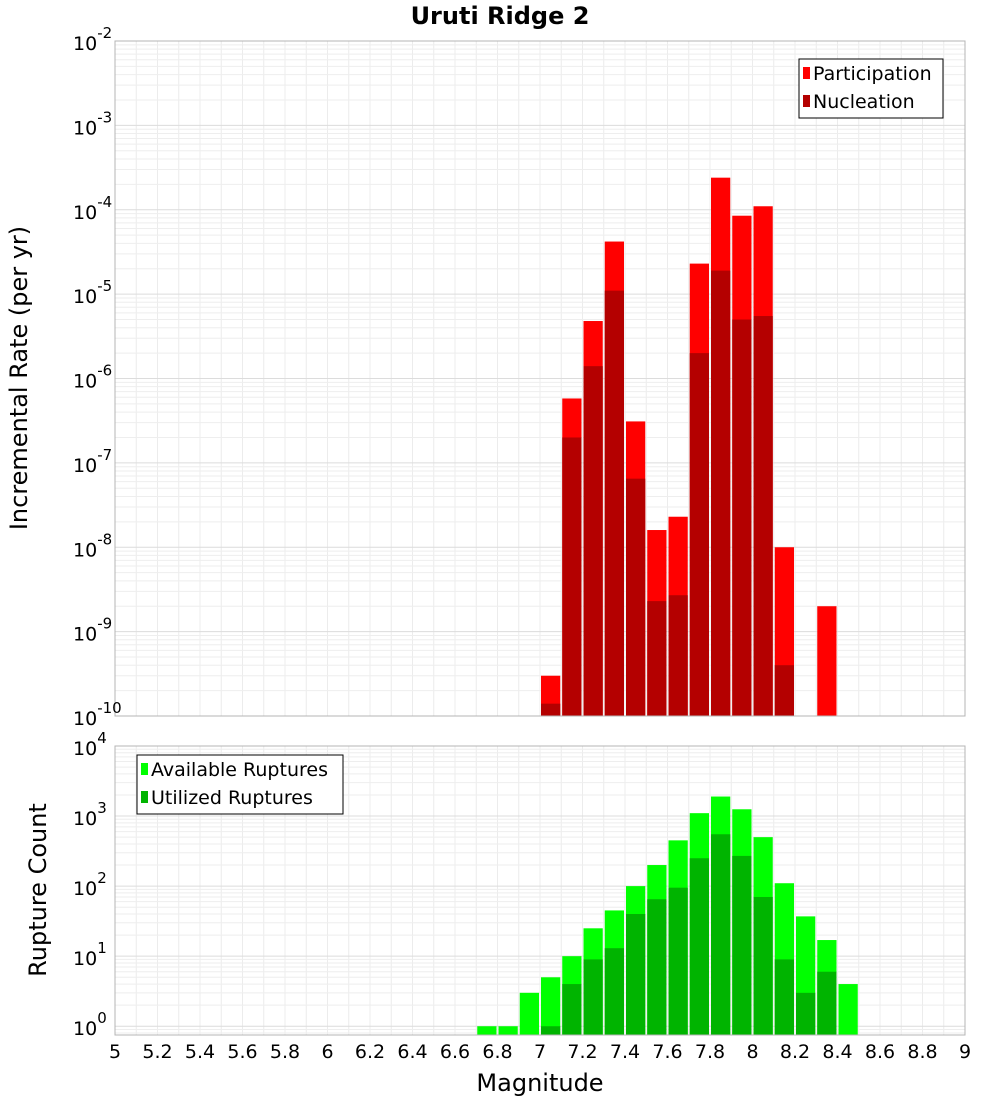  I want to click on y-tick-label: 10⁻⁵, so click(92, 292).